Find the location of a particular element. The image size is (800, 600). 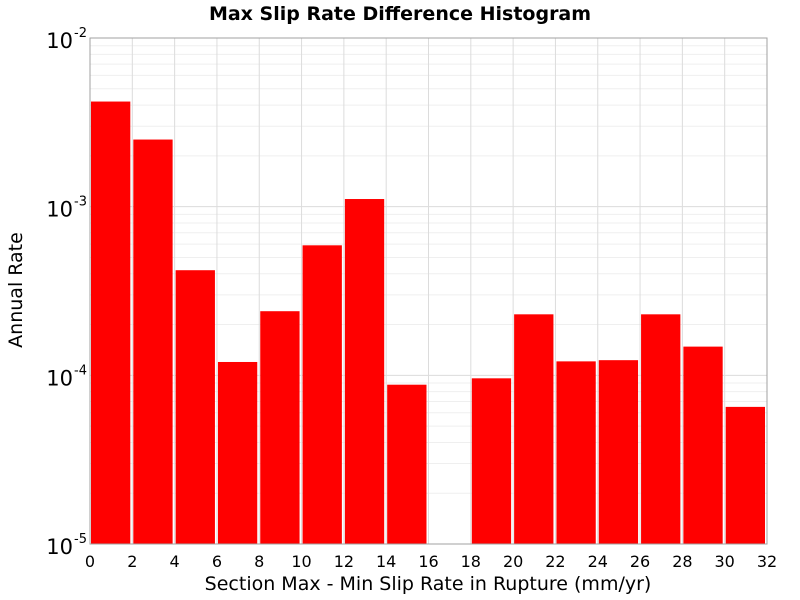

x-axis-ticks: 0 2 4 6 8 10 12 14 16 18 20 22 24 26 28 30 32 is located at coordinates (431, 561).